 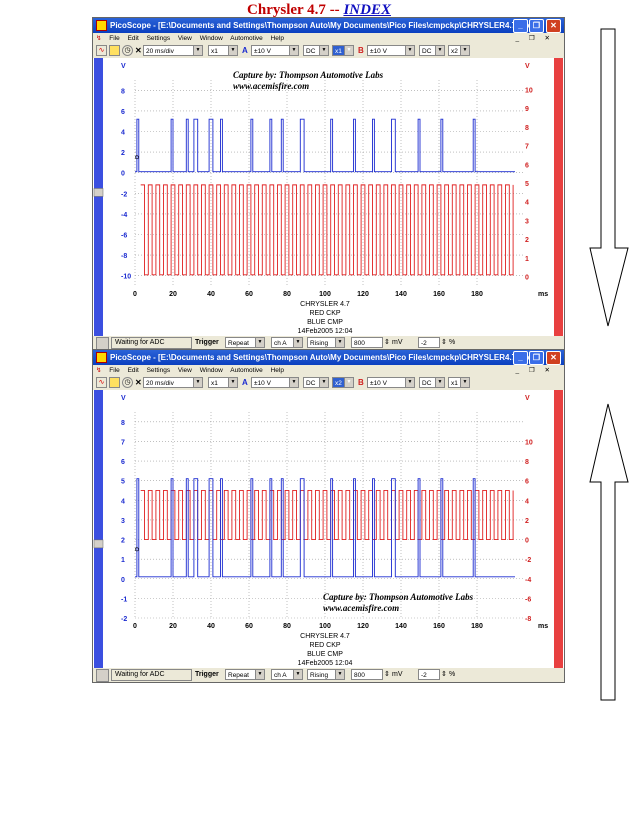 What do you see at coordinates (325, 636) in the screenshot?
I see `caption-line: CHRYSLER 4.7` at bounding box center [325, 636].